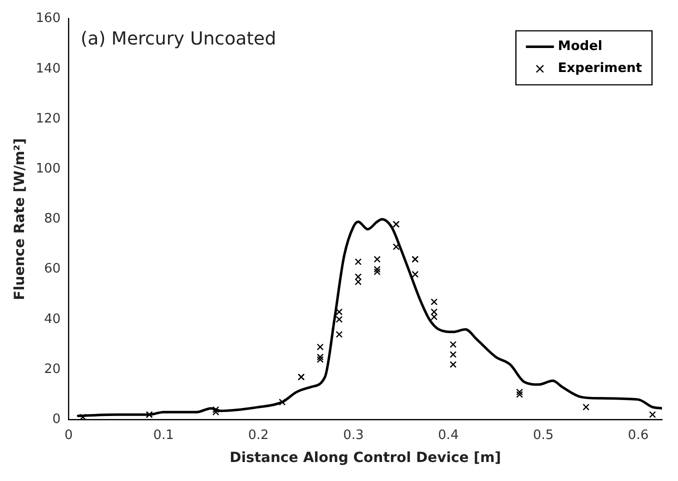 This screenshot has height=481, width=678. What do you see at coordinates (258, 435) in the screenshot?
I see `x-tick-label: 0.2` at bounding box center [258, 435].